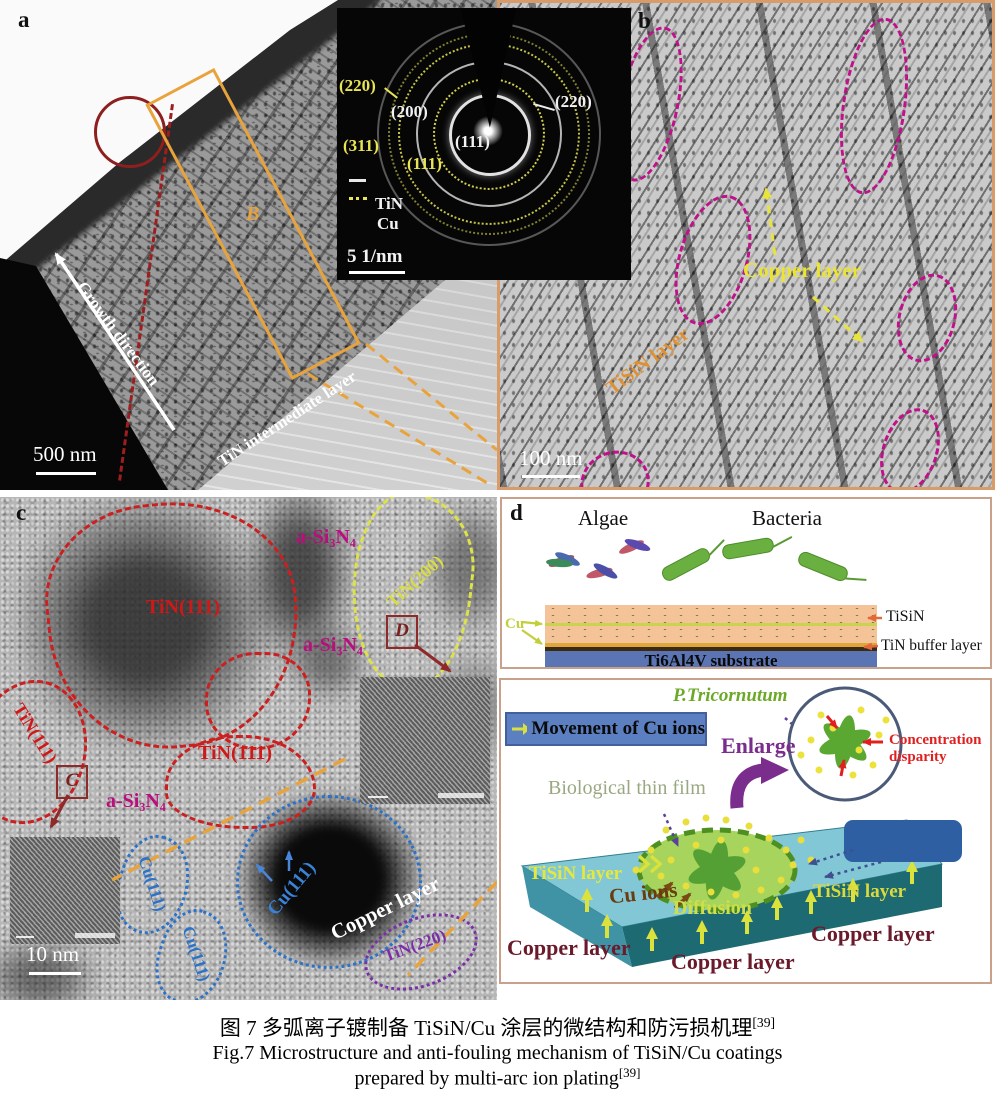  What do you see at coordinates (65, 890) in the screenshot?
I see `hrtem-inset-c` at bounding box center [65, 890].